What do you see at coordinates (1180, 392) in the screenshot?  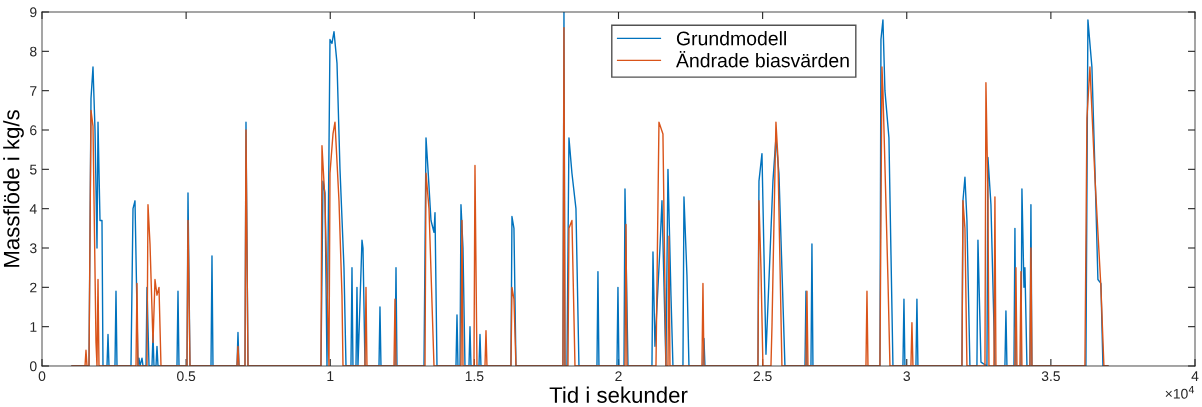 I see `text: ×10$^{4}$` at bounding box center [1180, 392].